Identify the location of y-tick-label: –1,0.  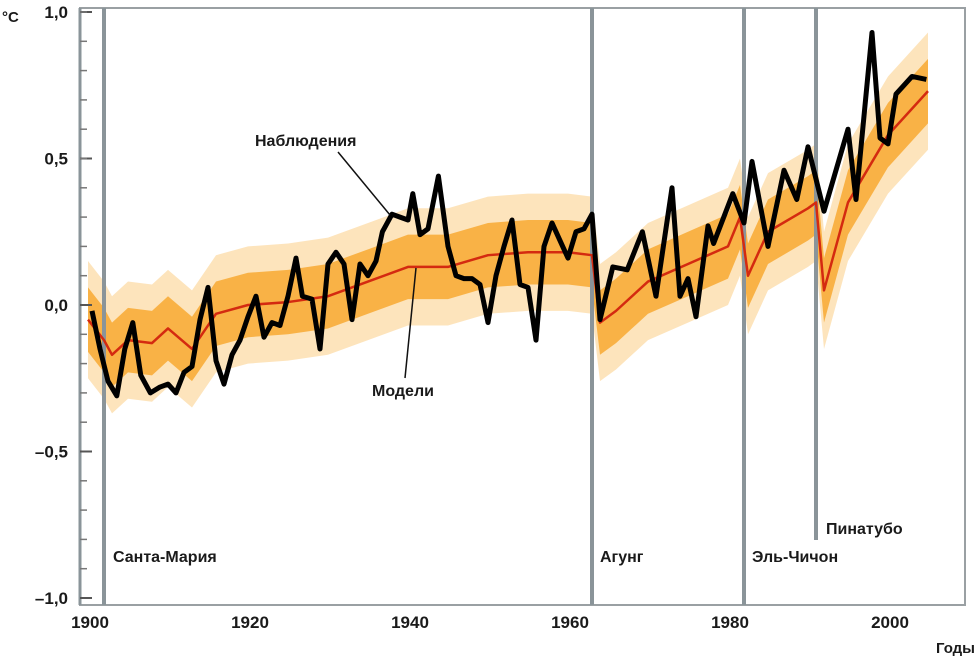
(51, 598).